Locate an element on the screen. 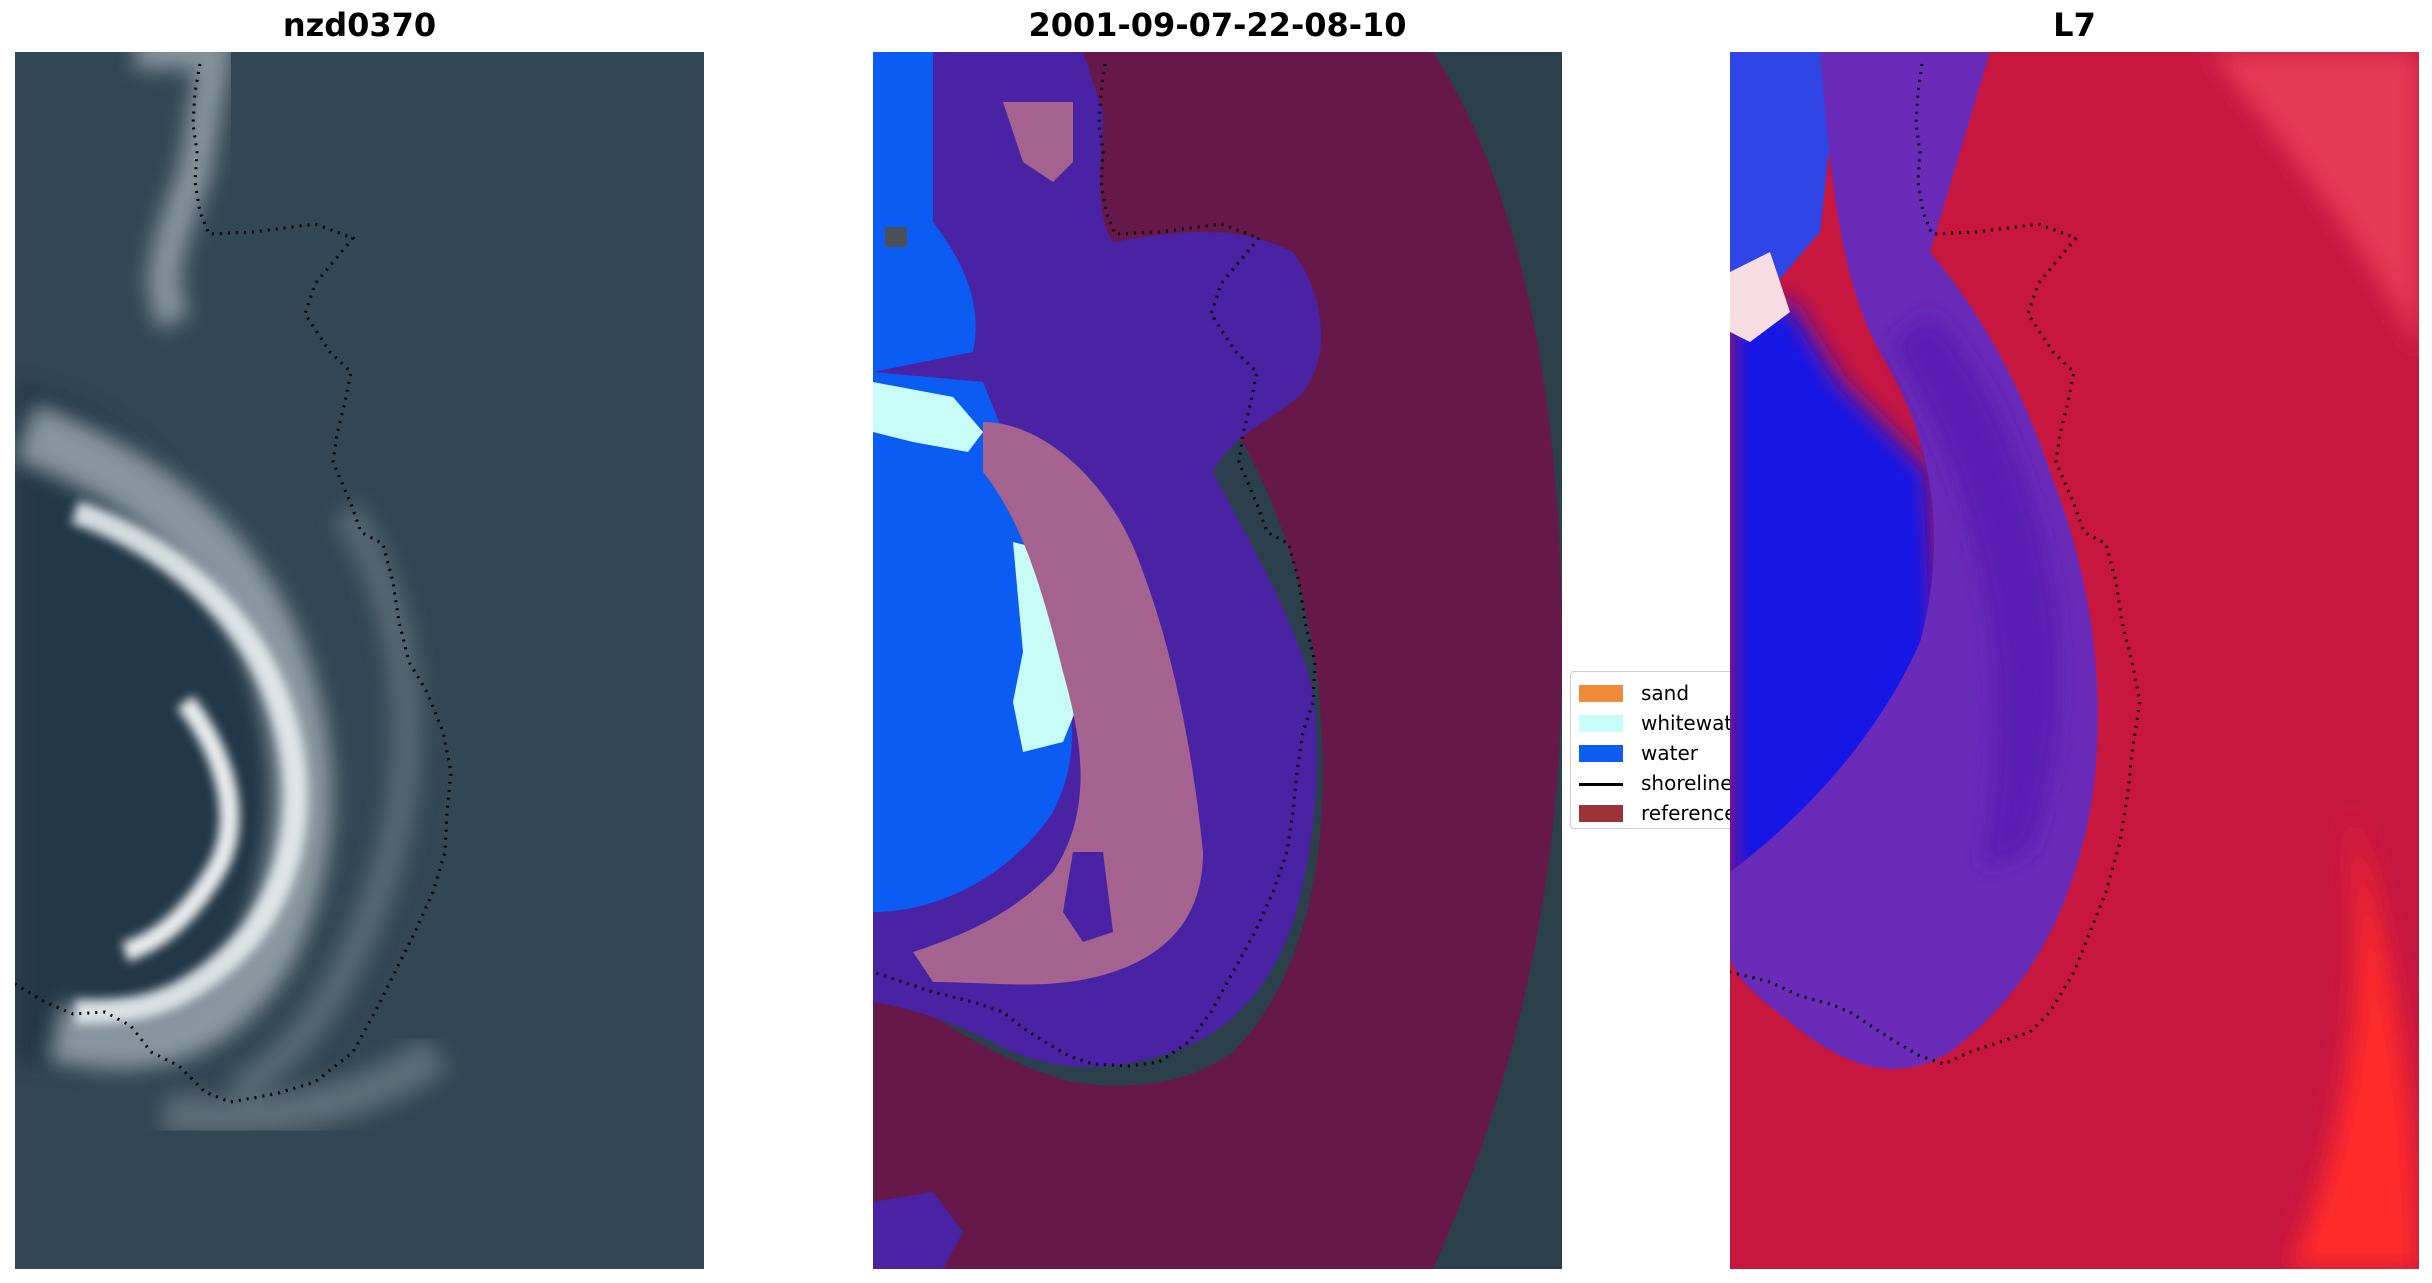 This screenshot has width=2432, height=1283. reference-swatch is located at coordinates (1601, 813).